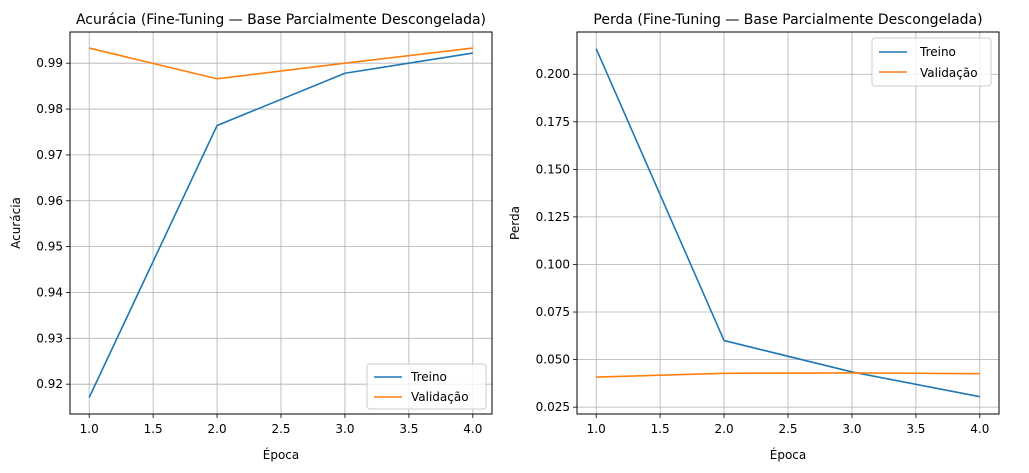 The height and width of the screenshot is (473, 1029). What do you see at coordinates (915, 429) in the screenshot?
I see `loss-x-tick-label: 3.5` at bounding box center [915, 429].